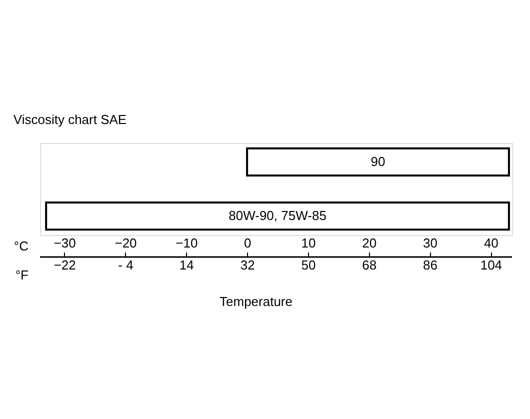 Image resolution: width=530 pixels, height=419 pixels. What do you see at coordinates (491, 265) in the screenshot?
I see `x2-tick-label: 104` at bounding box center [491, 265].